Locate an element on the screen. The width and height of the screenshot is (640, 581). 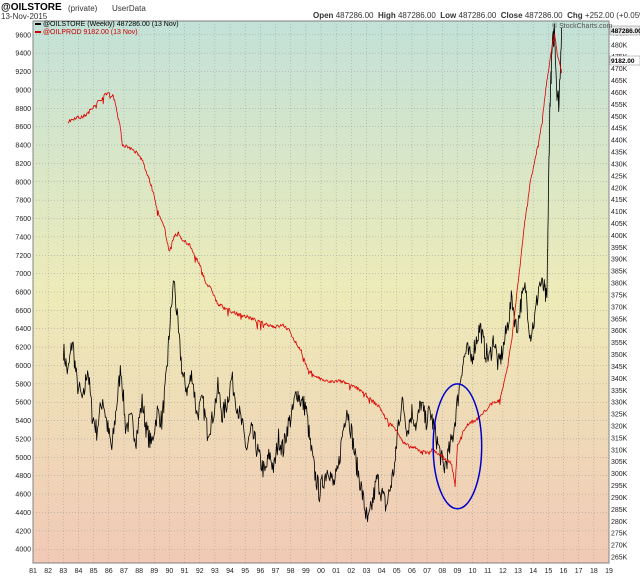
right-tick-label: 405K is located at coordinates (619, 224).